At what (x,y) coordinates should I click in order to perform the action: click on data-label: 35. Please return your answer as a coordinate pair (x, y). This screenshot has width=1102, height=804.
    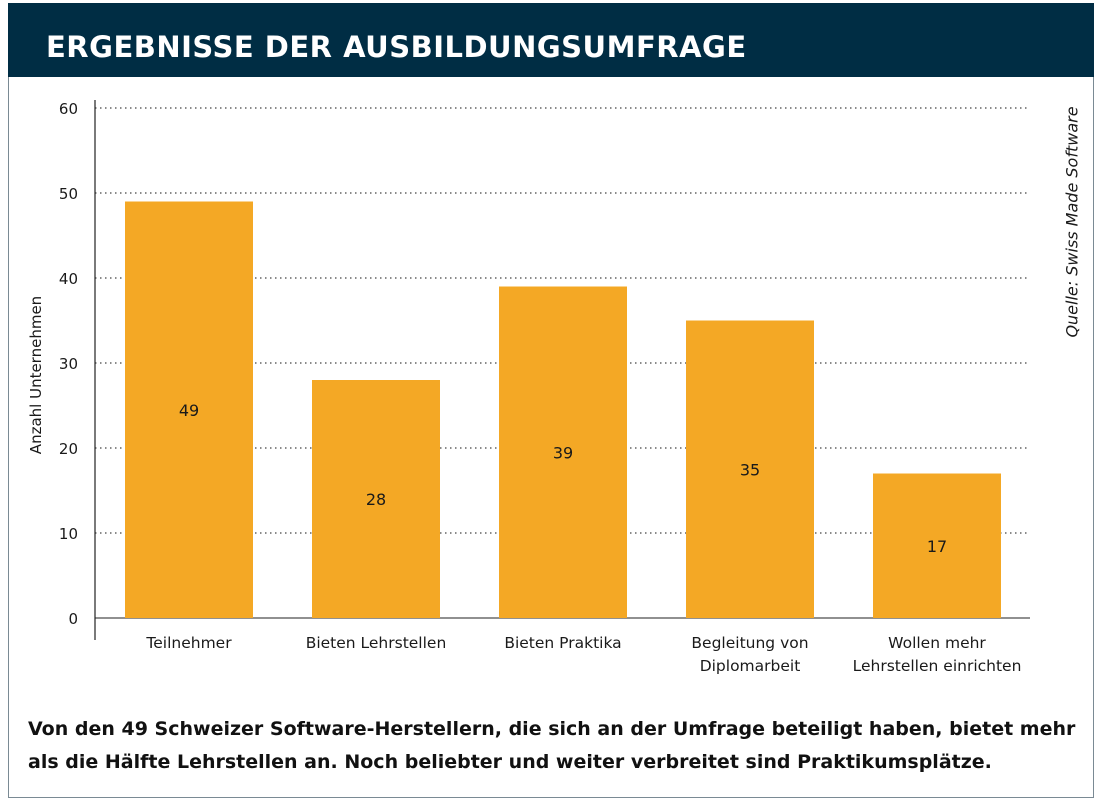
    Looking at the image, I should click on (750, 469).